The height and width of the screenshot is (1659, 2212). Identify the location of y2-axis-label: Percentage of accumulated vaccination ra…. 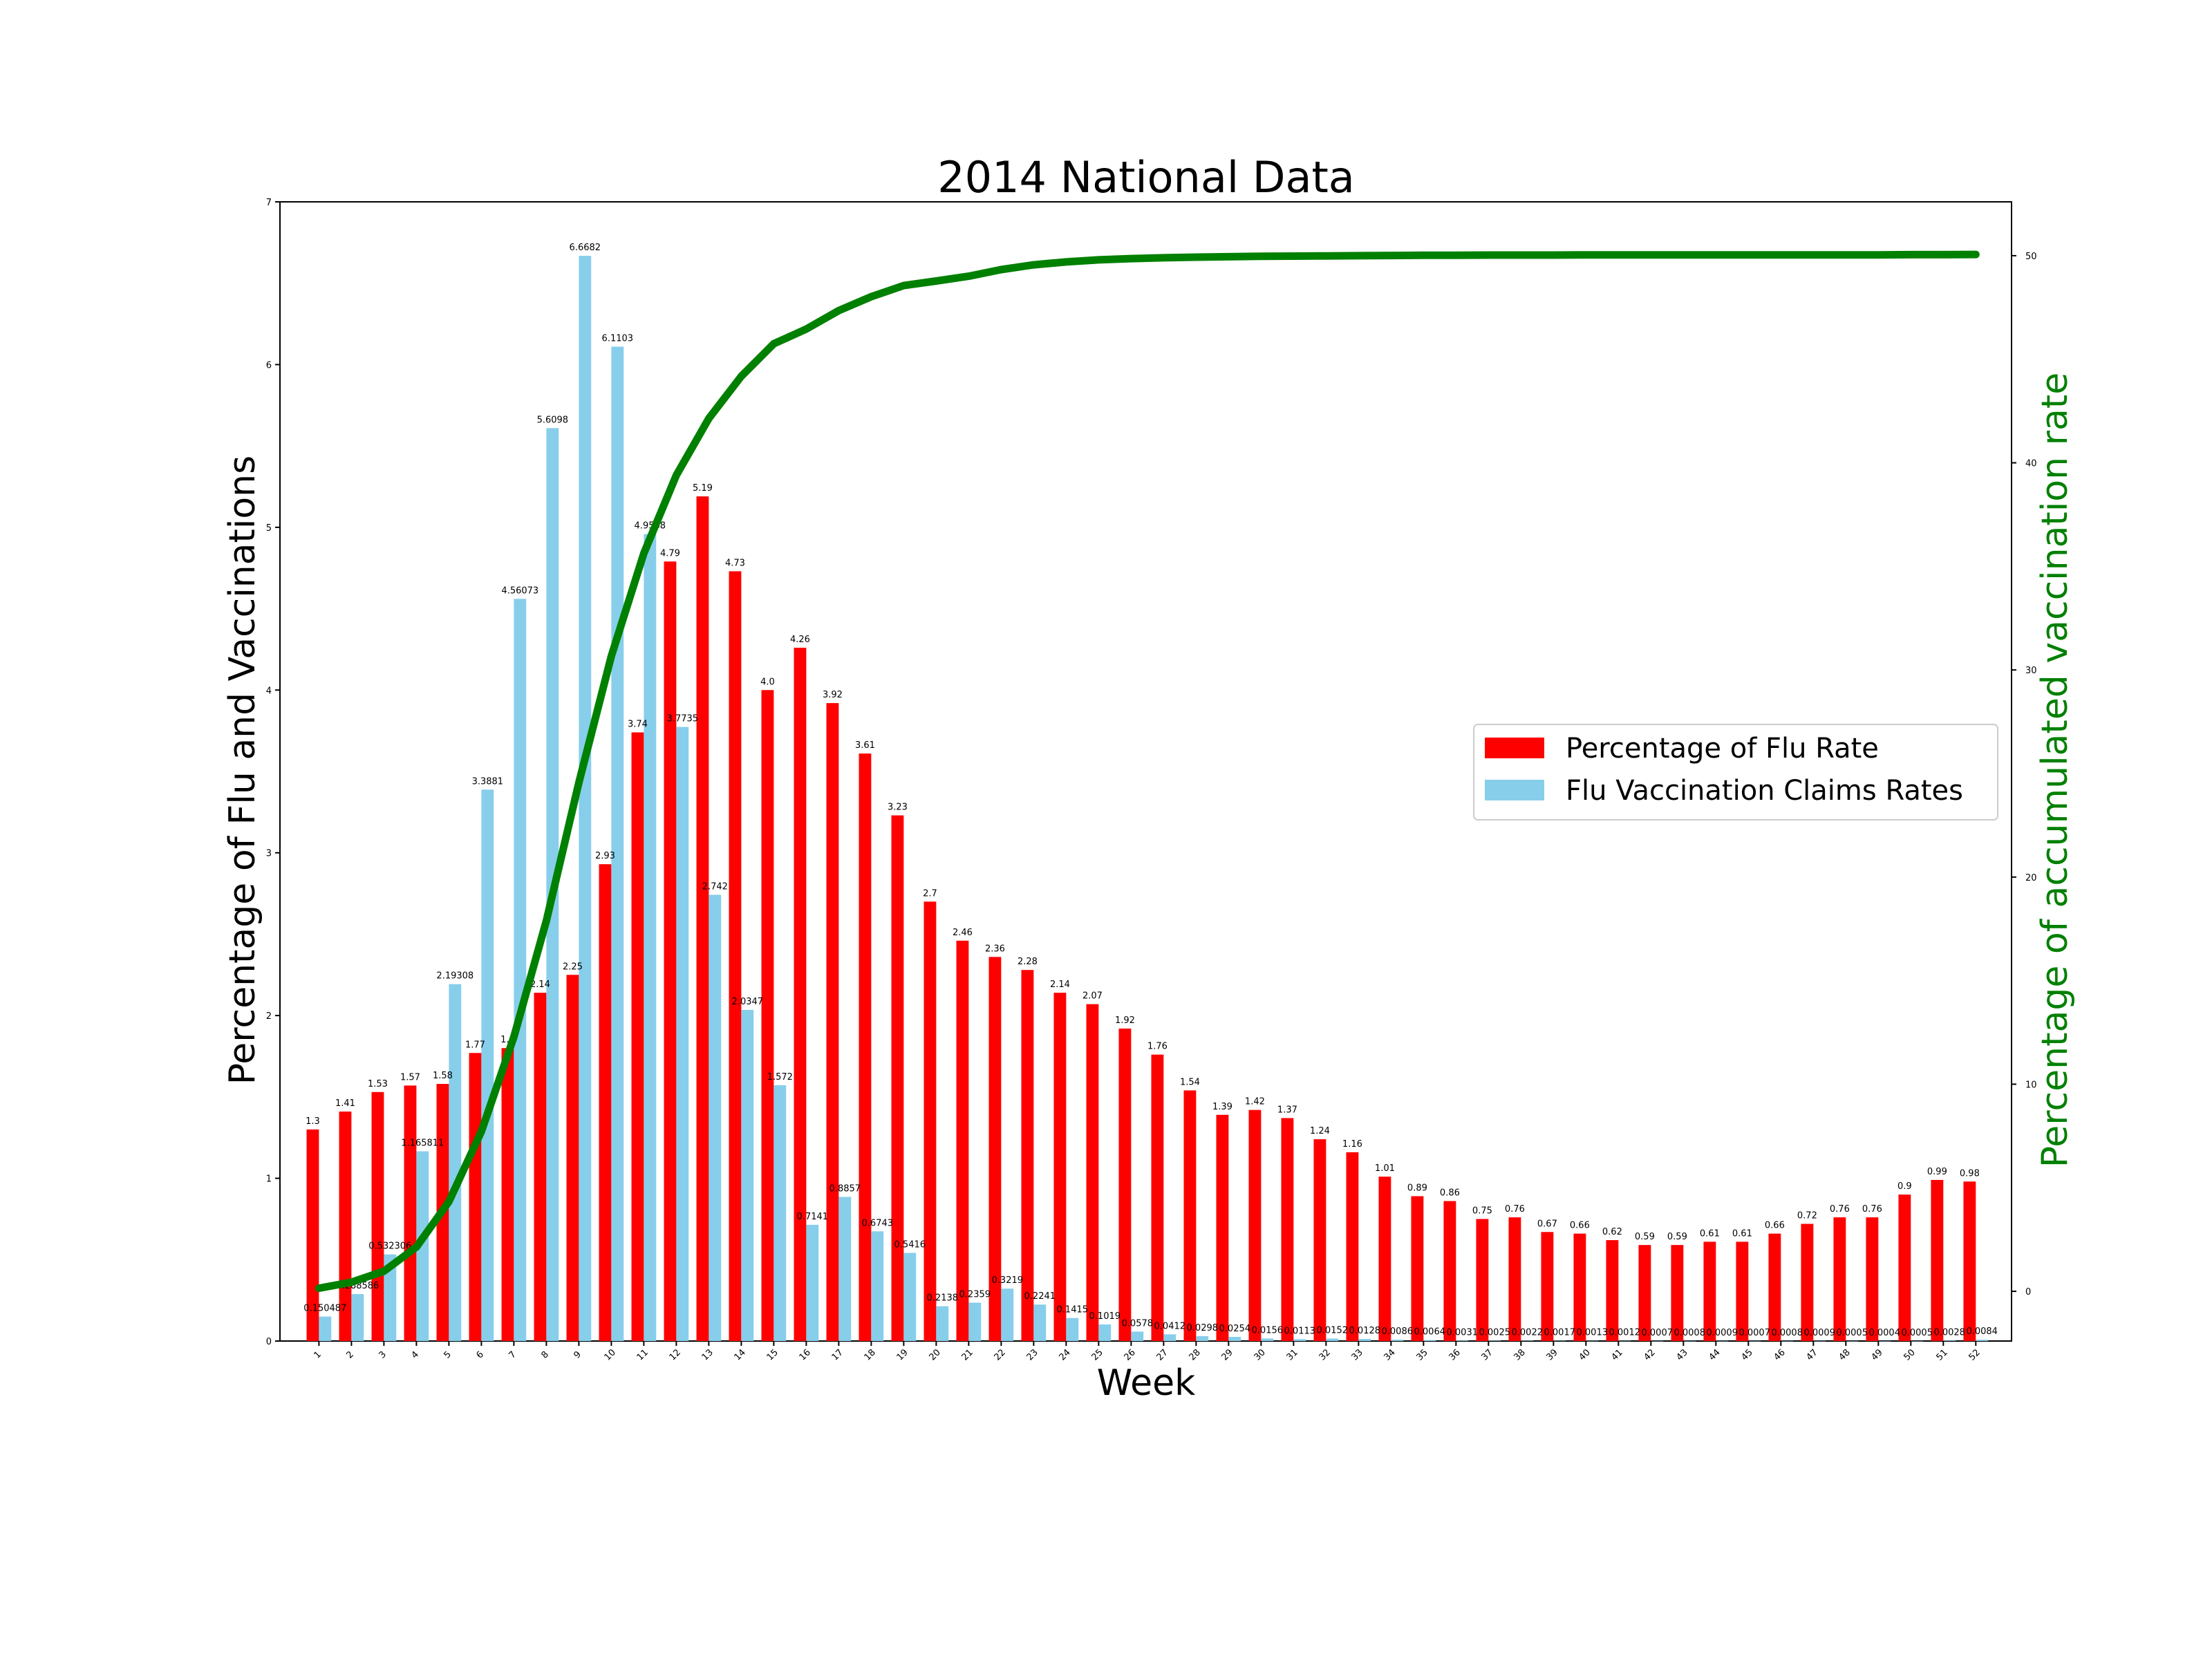
(2055, 770).